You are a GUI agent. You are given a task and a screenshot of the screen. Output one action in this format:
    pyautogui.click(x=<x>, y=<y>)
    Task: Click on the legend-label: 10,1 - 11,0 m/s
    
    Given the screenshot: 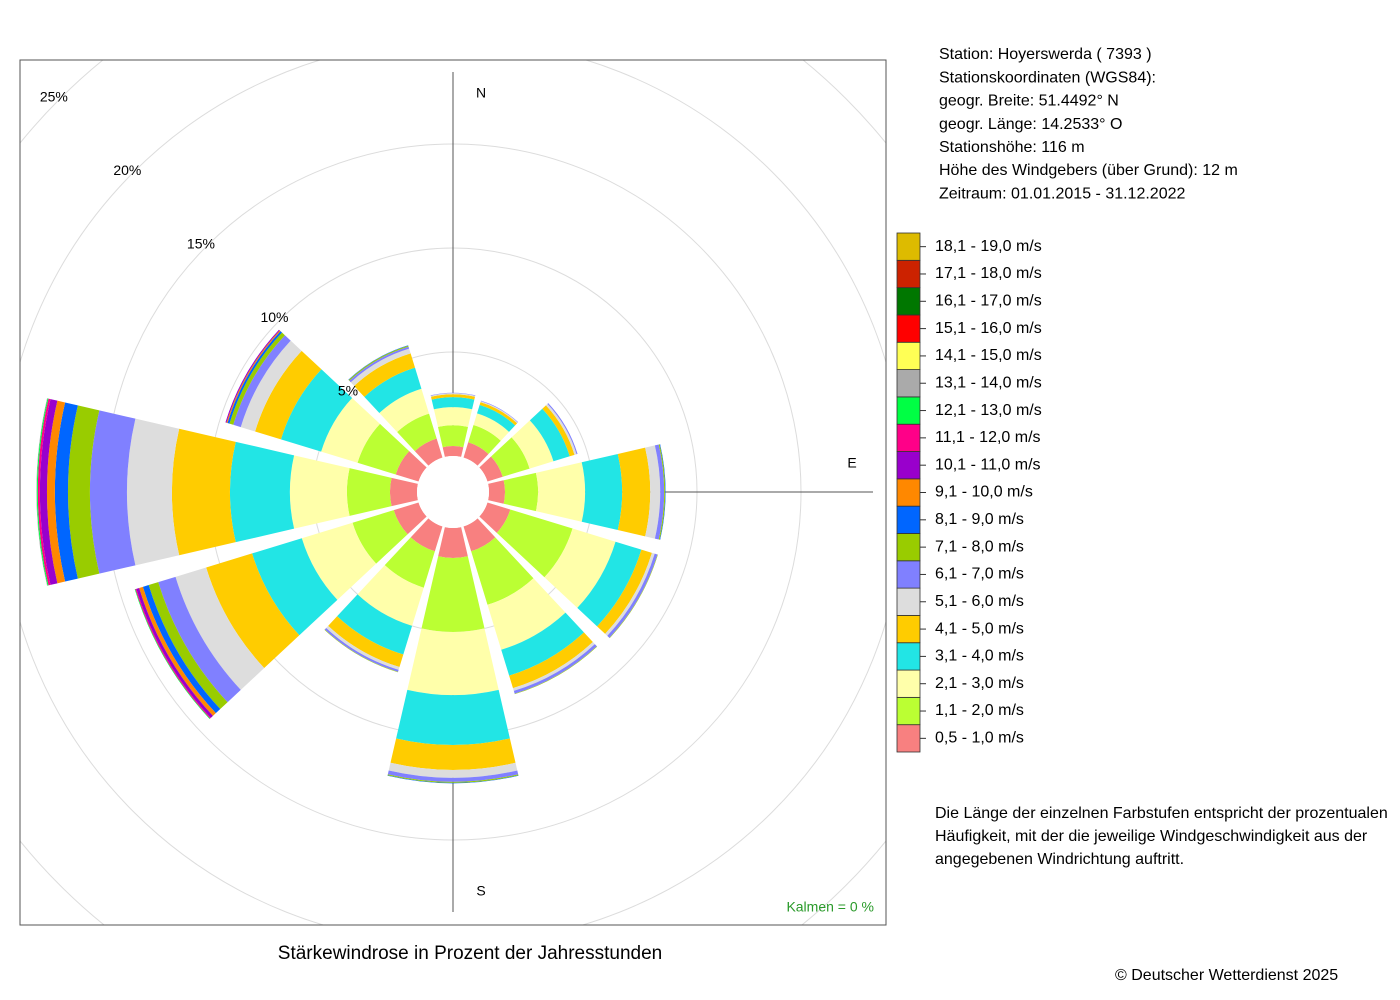 What is the action you would take?
    pyautogui.click(x=988, y=464)
    